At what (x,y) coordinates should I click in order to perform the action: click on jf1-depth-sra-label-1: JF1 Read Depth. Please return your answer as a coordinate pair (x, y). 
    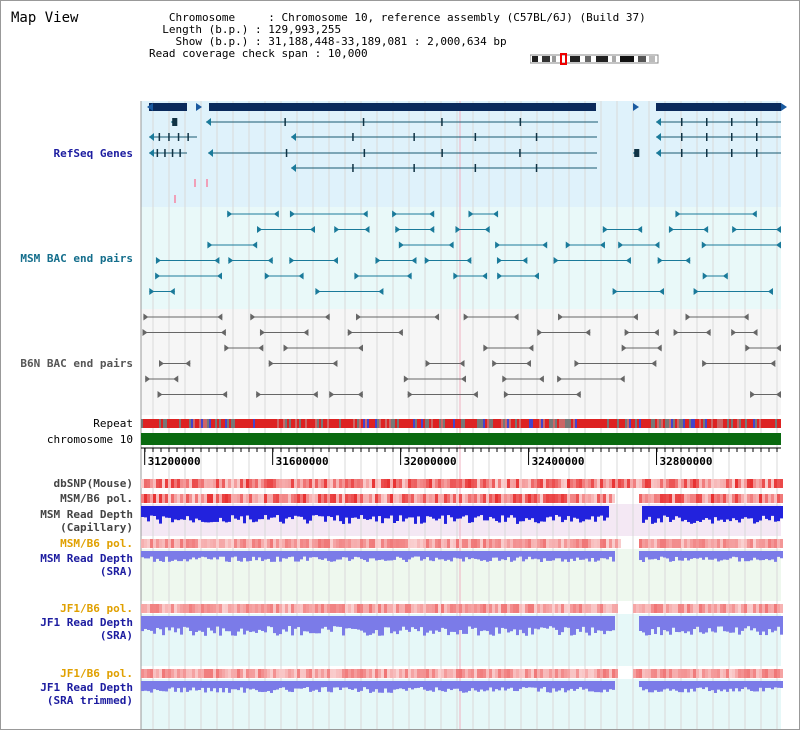
    Looking at the image, I should click on (86, 622).